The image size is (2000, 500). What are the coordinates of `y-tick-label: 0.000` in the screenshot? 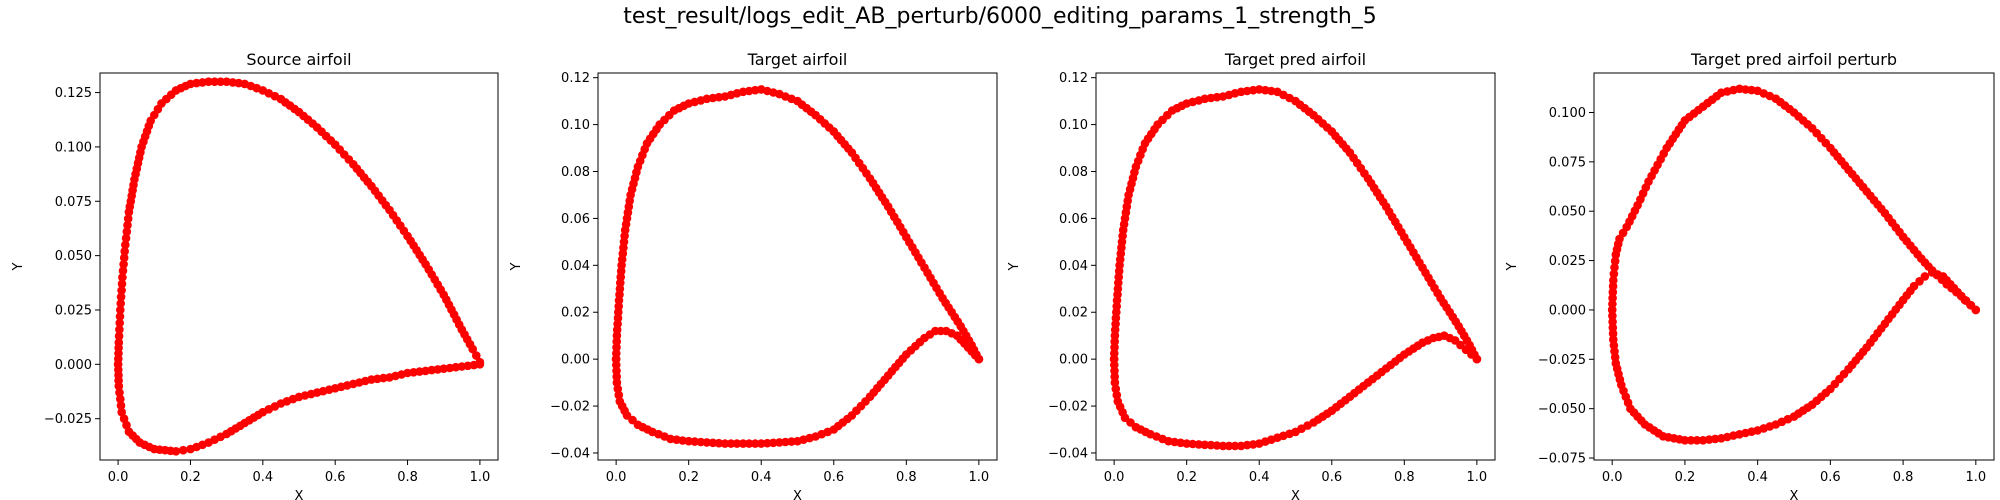 It's located at (1567, 310).